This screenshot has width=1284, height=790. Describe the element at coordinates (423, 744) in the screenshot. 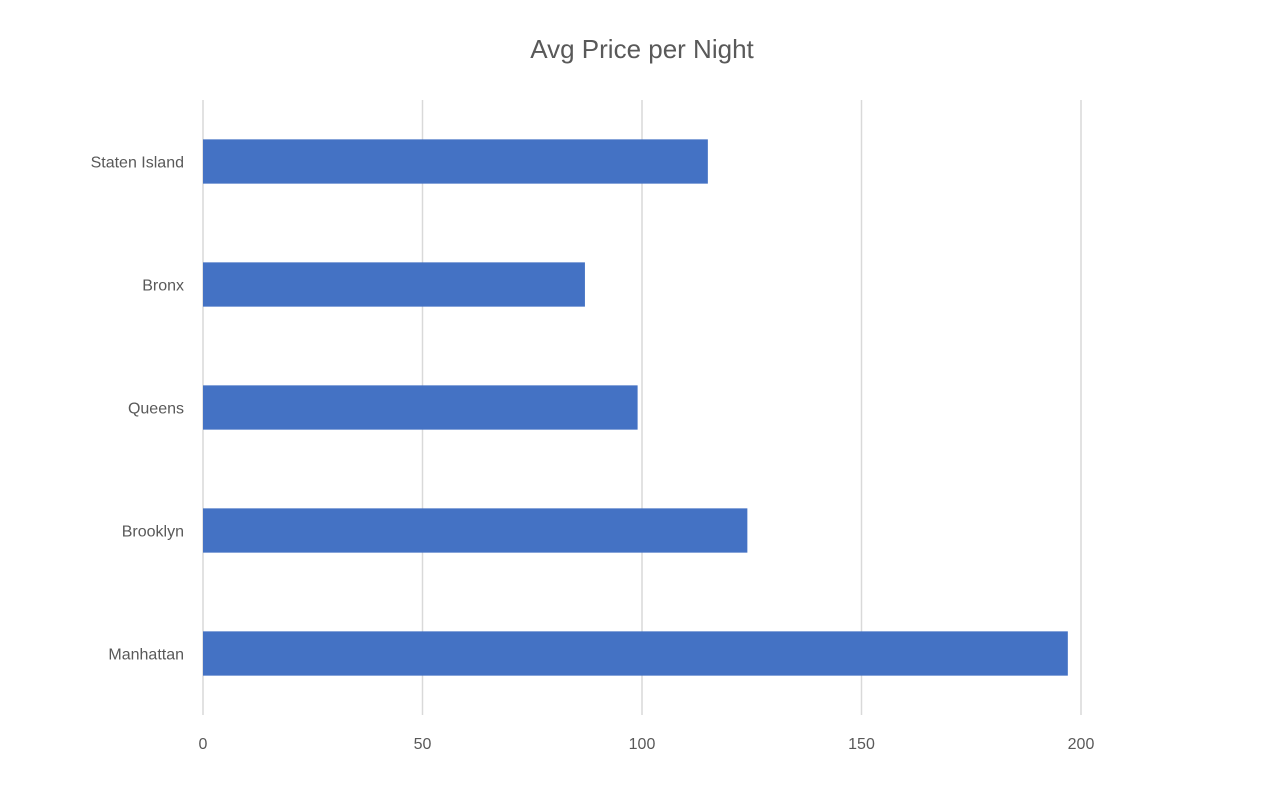

I see `x-tick-label: 50` at that location.